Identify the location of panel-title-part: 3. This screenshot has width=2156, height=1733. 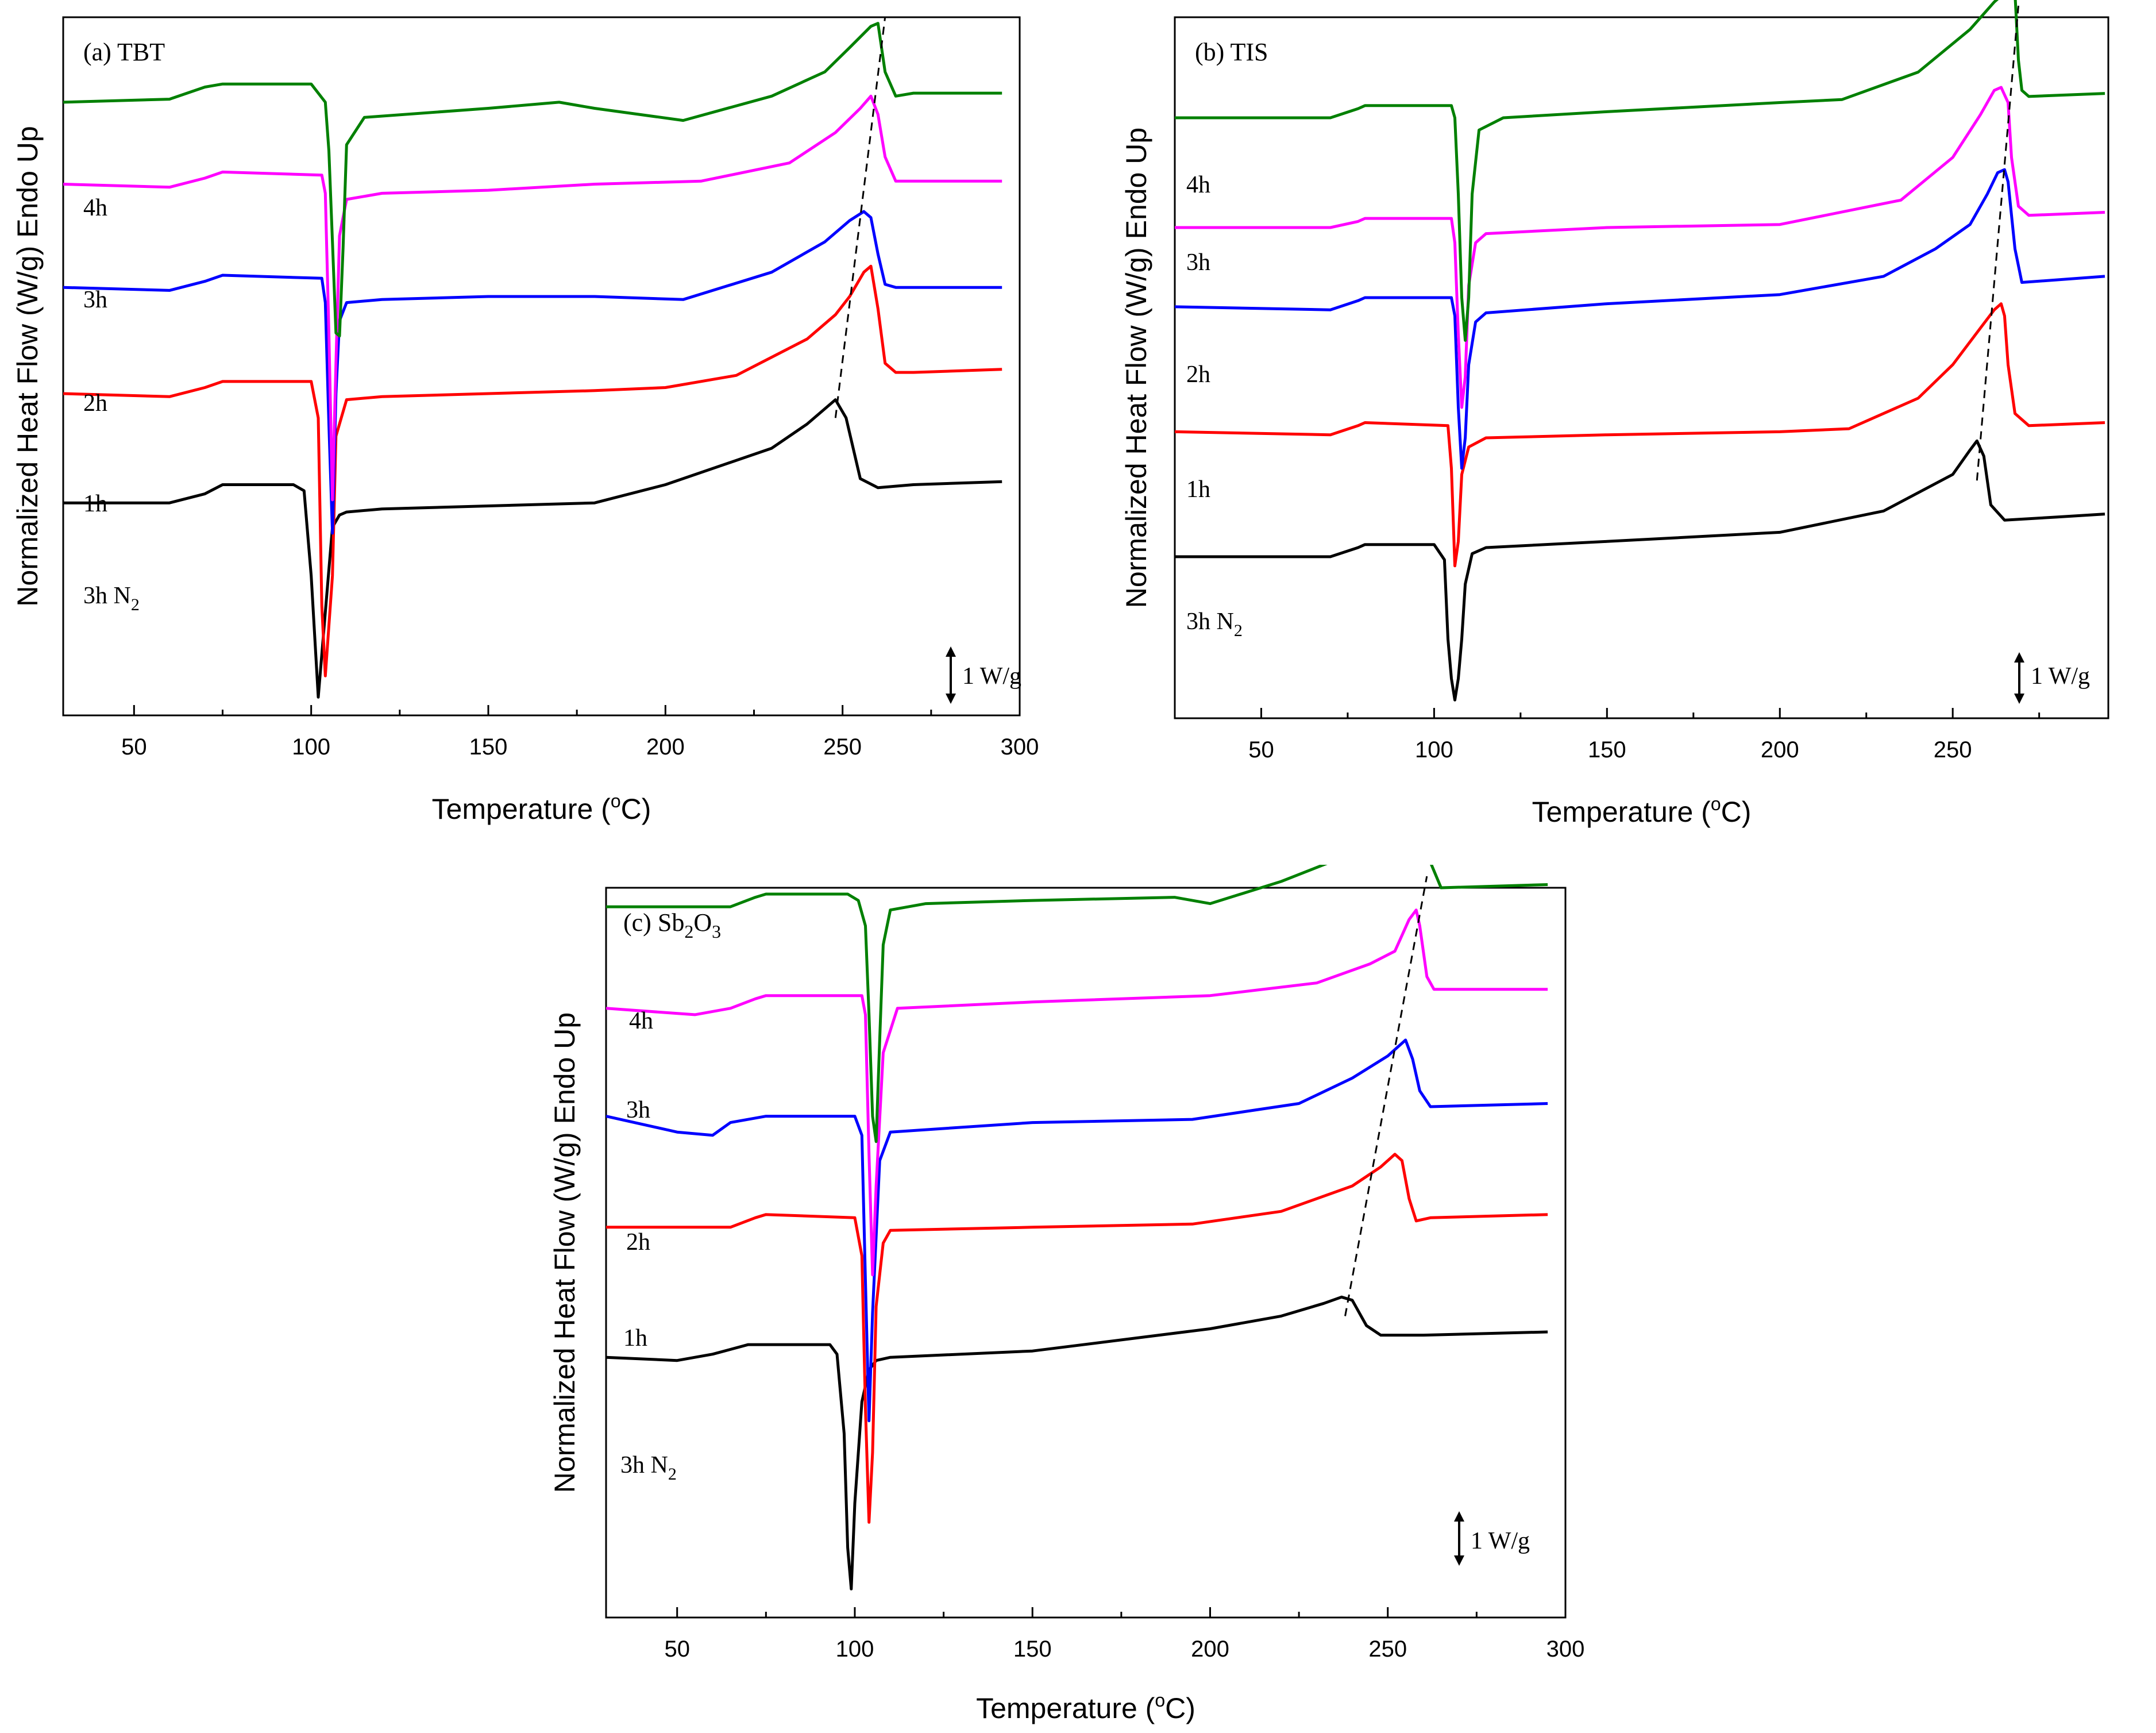
(716, 931).